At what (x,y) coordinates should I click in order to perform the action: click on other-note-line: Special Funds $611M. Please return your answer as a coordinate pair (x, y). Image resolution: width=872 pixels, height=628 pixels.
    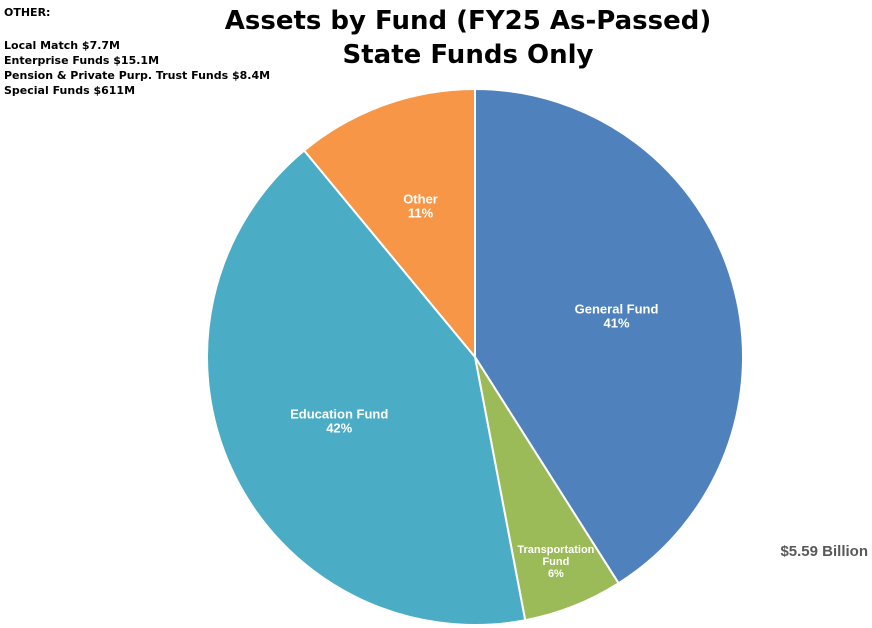
    Looking at the image, I should click on (70, 90).